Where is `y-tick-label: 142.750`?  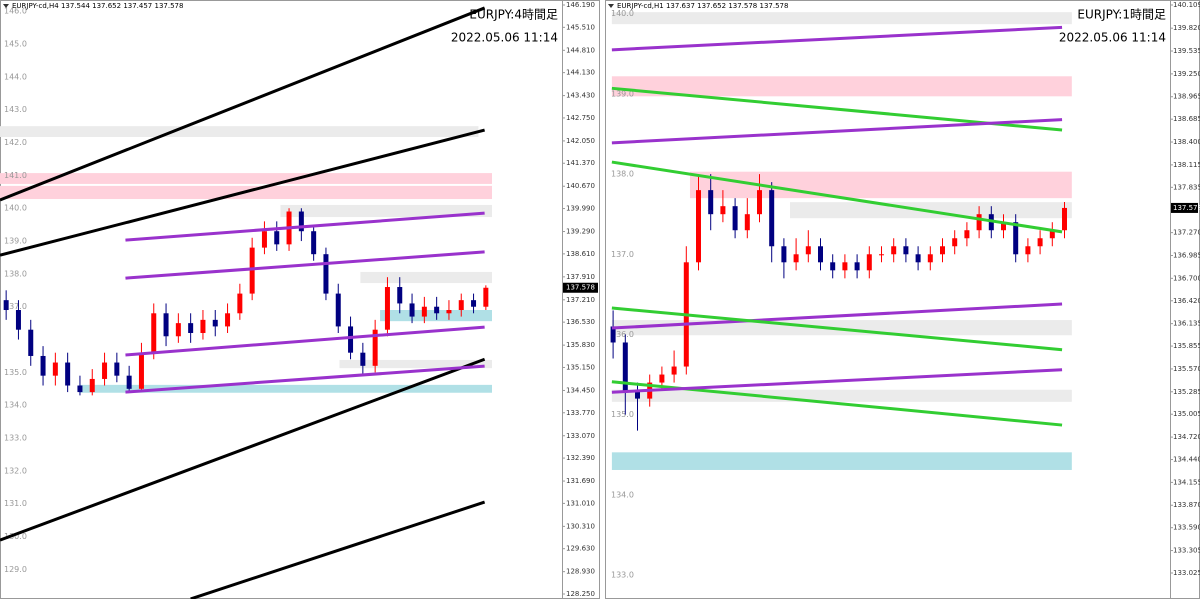
y-tick-label: 142.750 is located at coordinates (580, 118).